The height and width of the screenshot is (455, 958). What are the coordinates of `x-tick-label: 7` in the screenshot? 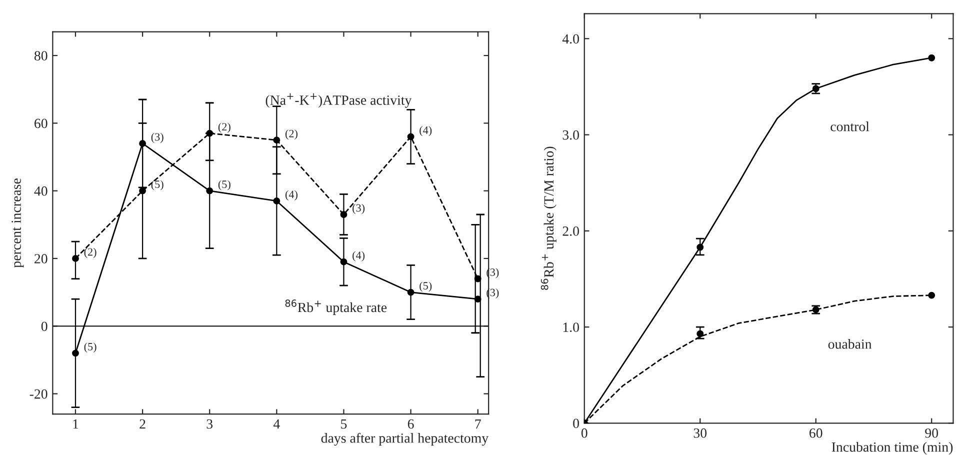 It's located at (478, 424).